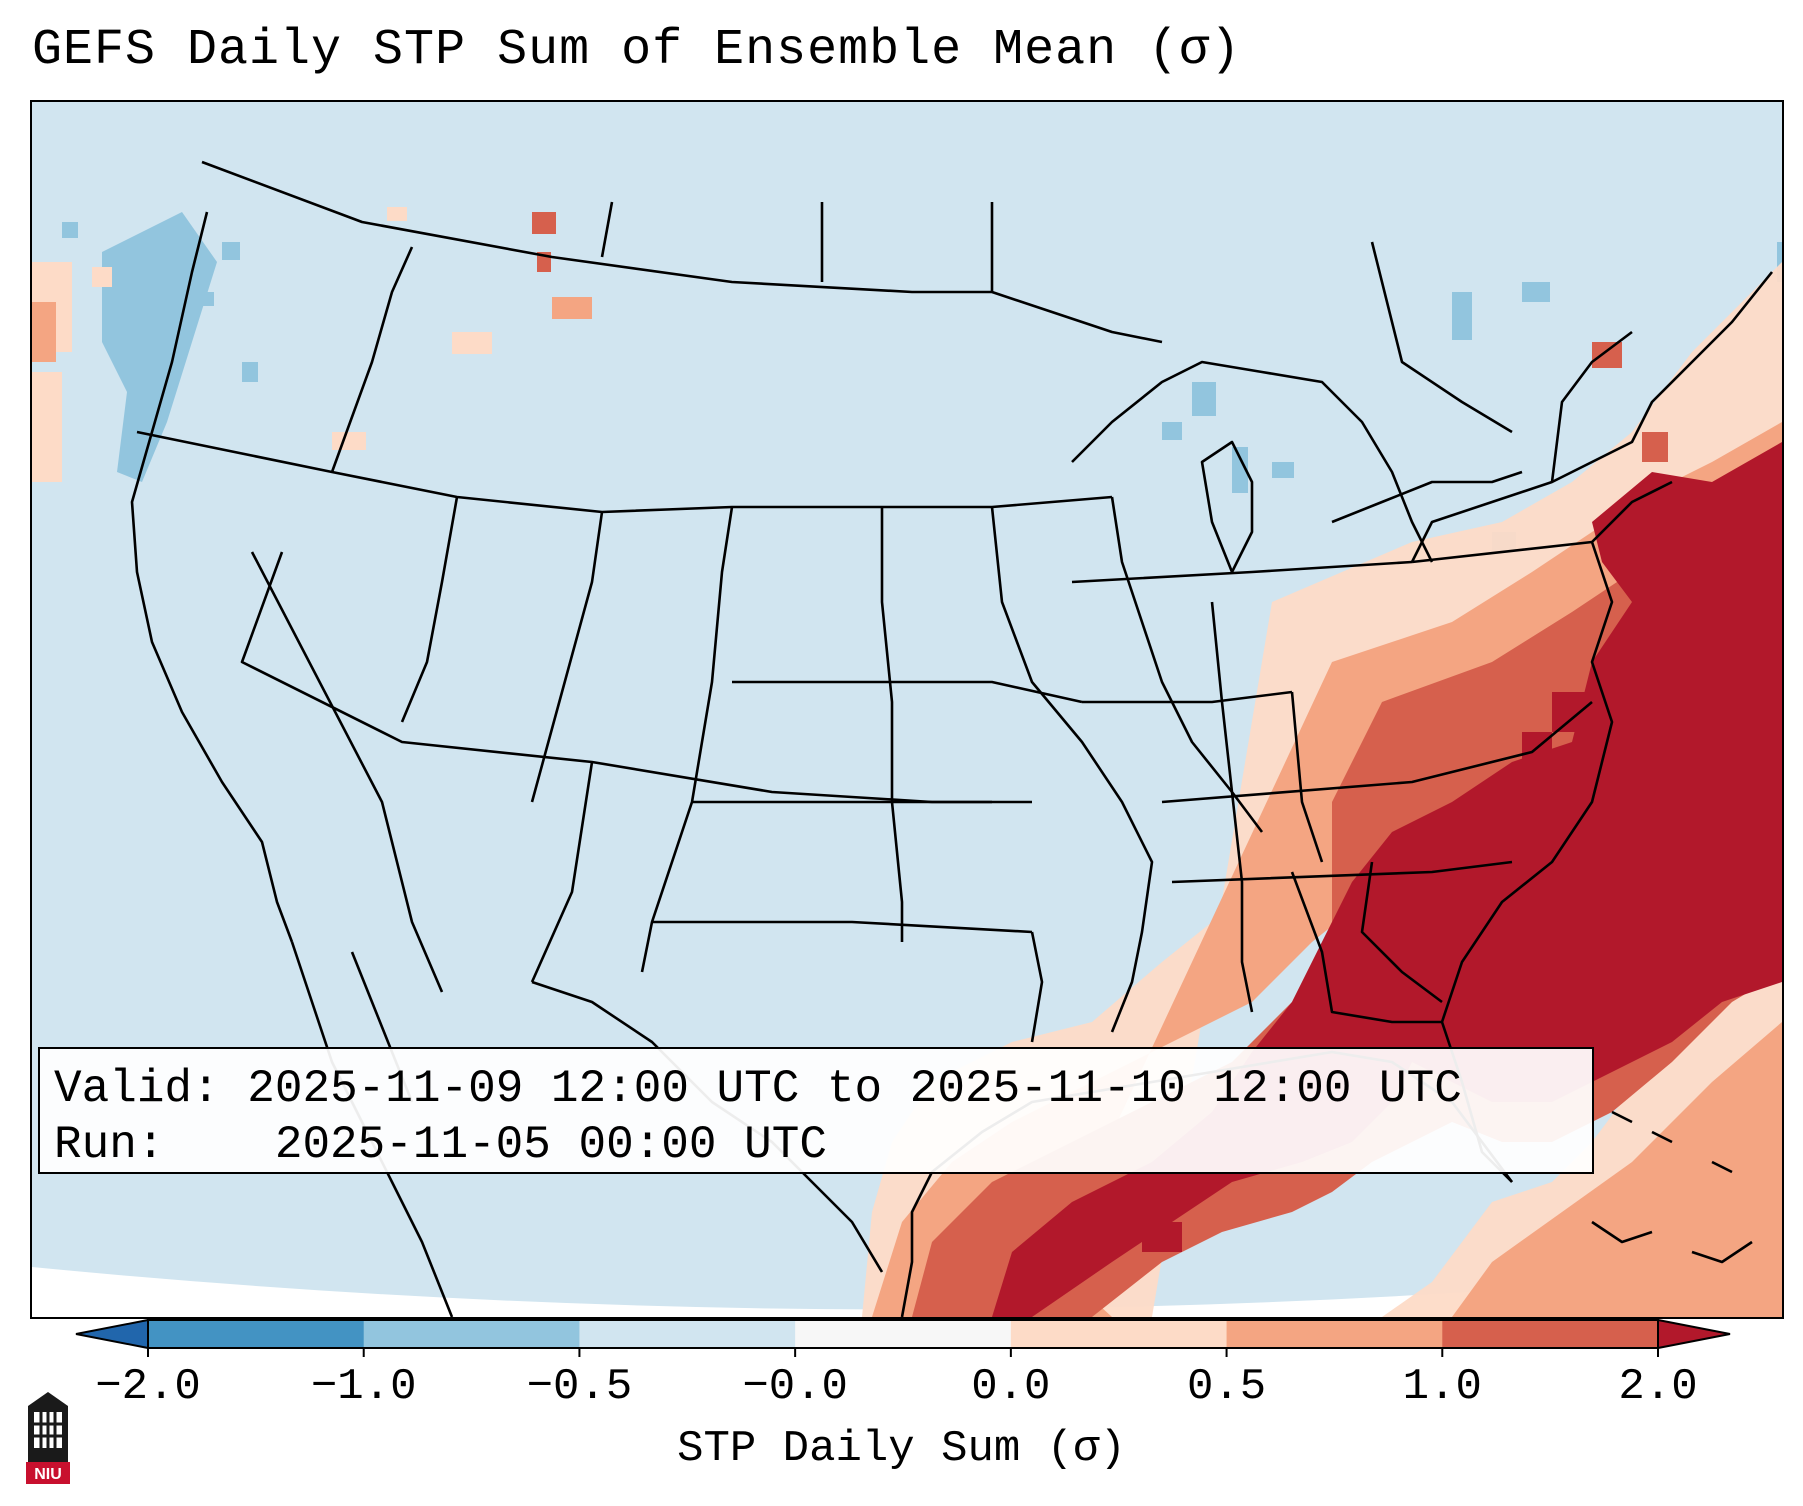 This screenshot has width=1803, height=1506. I want to click on colorbar-extend-low, so click(112, 1334).